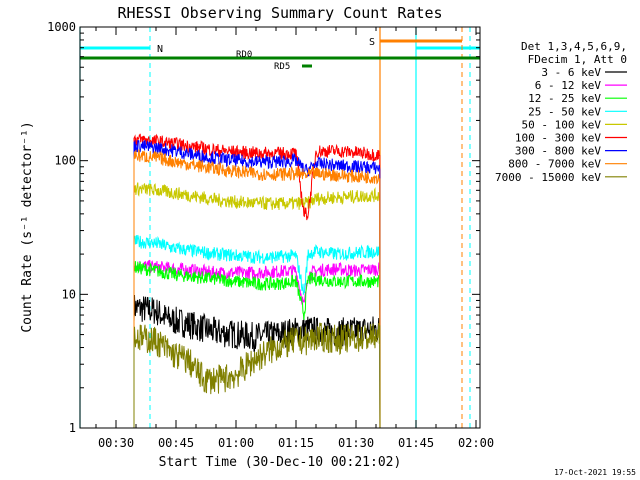 This screenshot has height=480, width=640. I want to click on rd0-label: RD0, so click(244, 55).